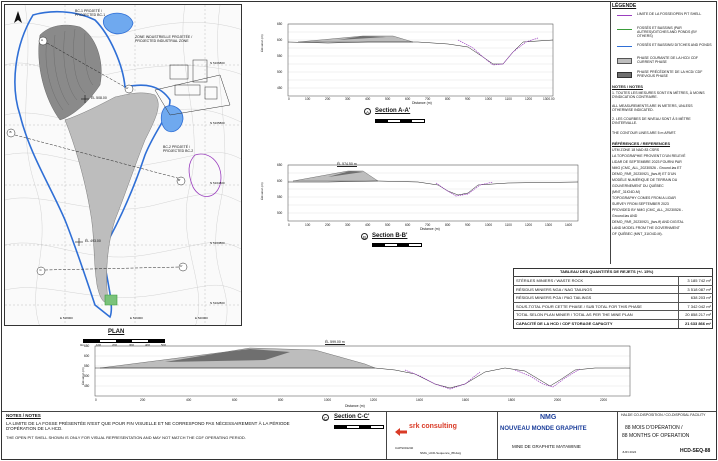 The width and height of the screenshot is (718, 461). Describe the element at coordinates (549, 225) in the screenshot. I see `section-b-xtick-13: 1300` at that location.